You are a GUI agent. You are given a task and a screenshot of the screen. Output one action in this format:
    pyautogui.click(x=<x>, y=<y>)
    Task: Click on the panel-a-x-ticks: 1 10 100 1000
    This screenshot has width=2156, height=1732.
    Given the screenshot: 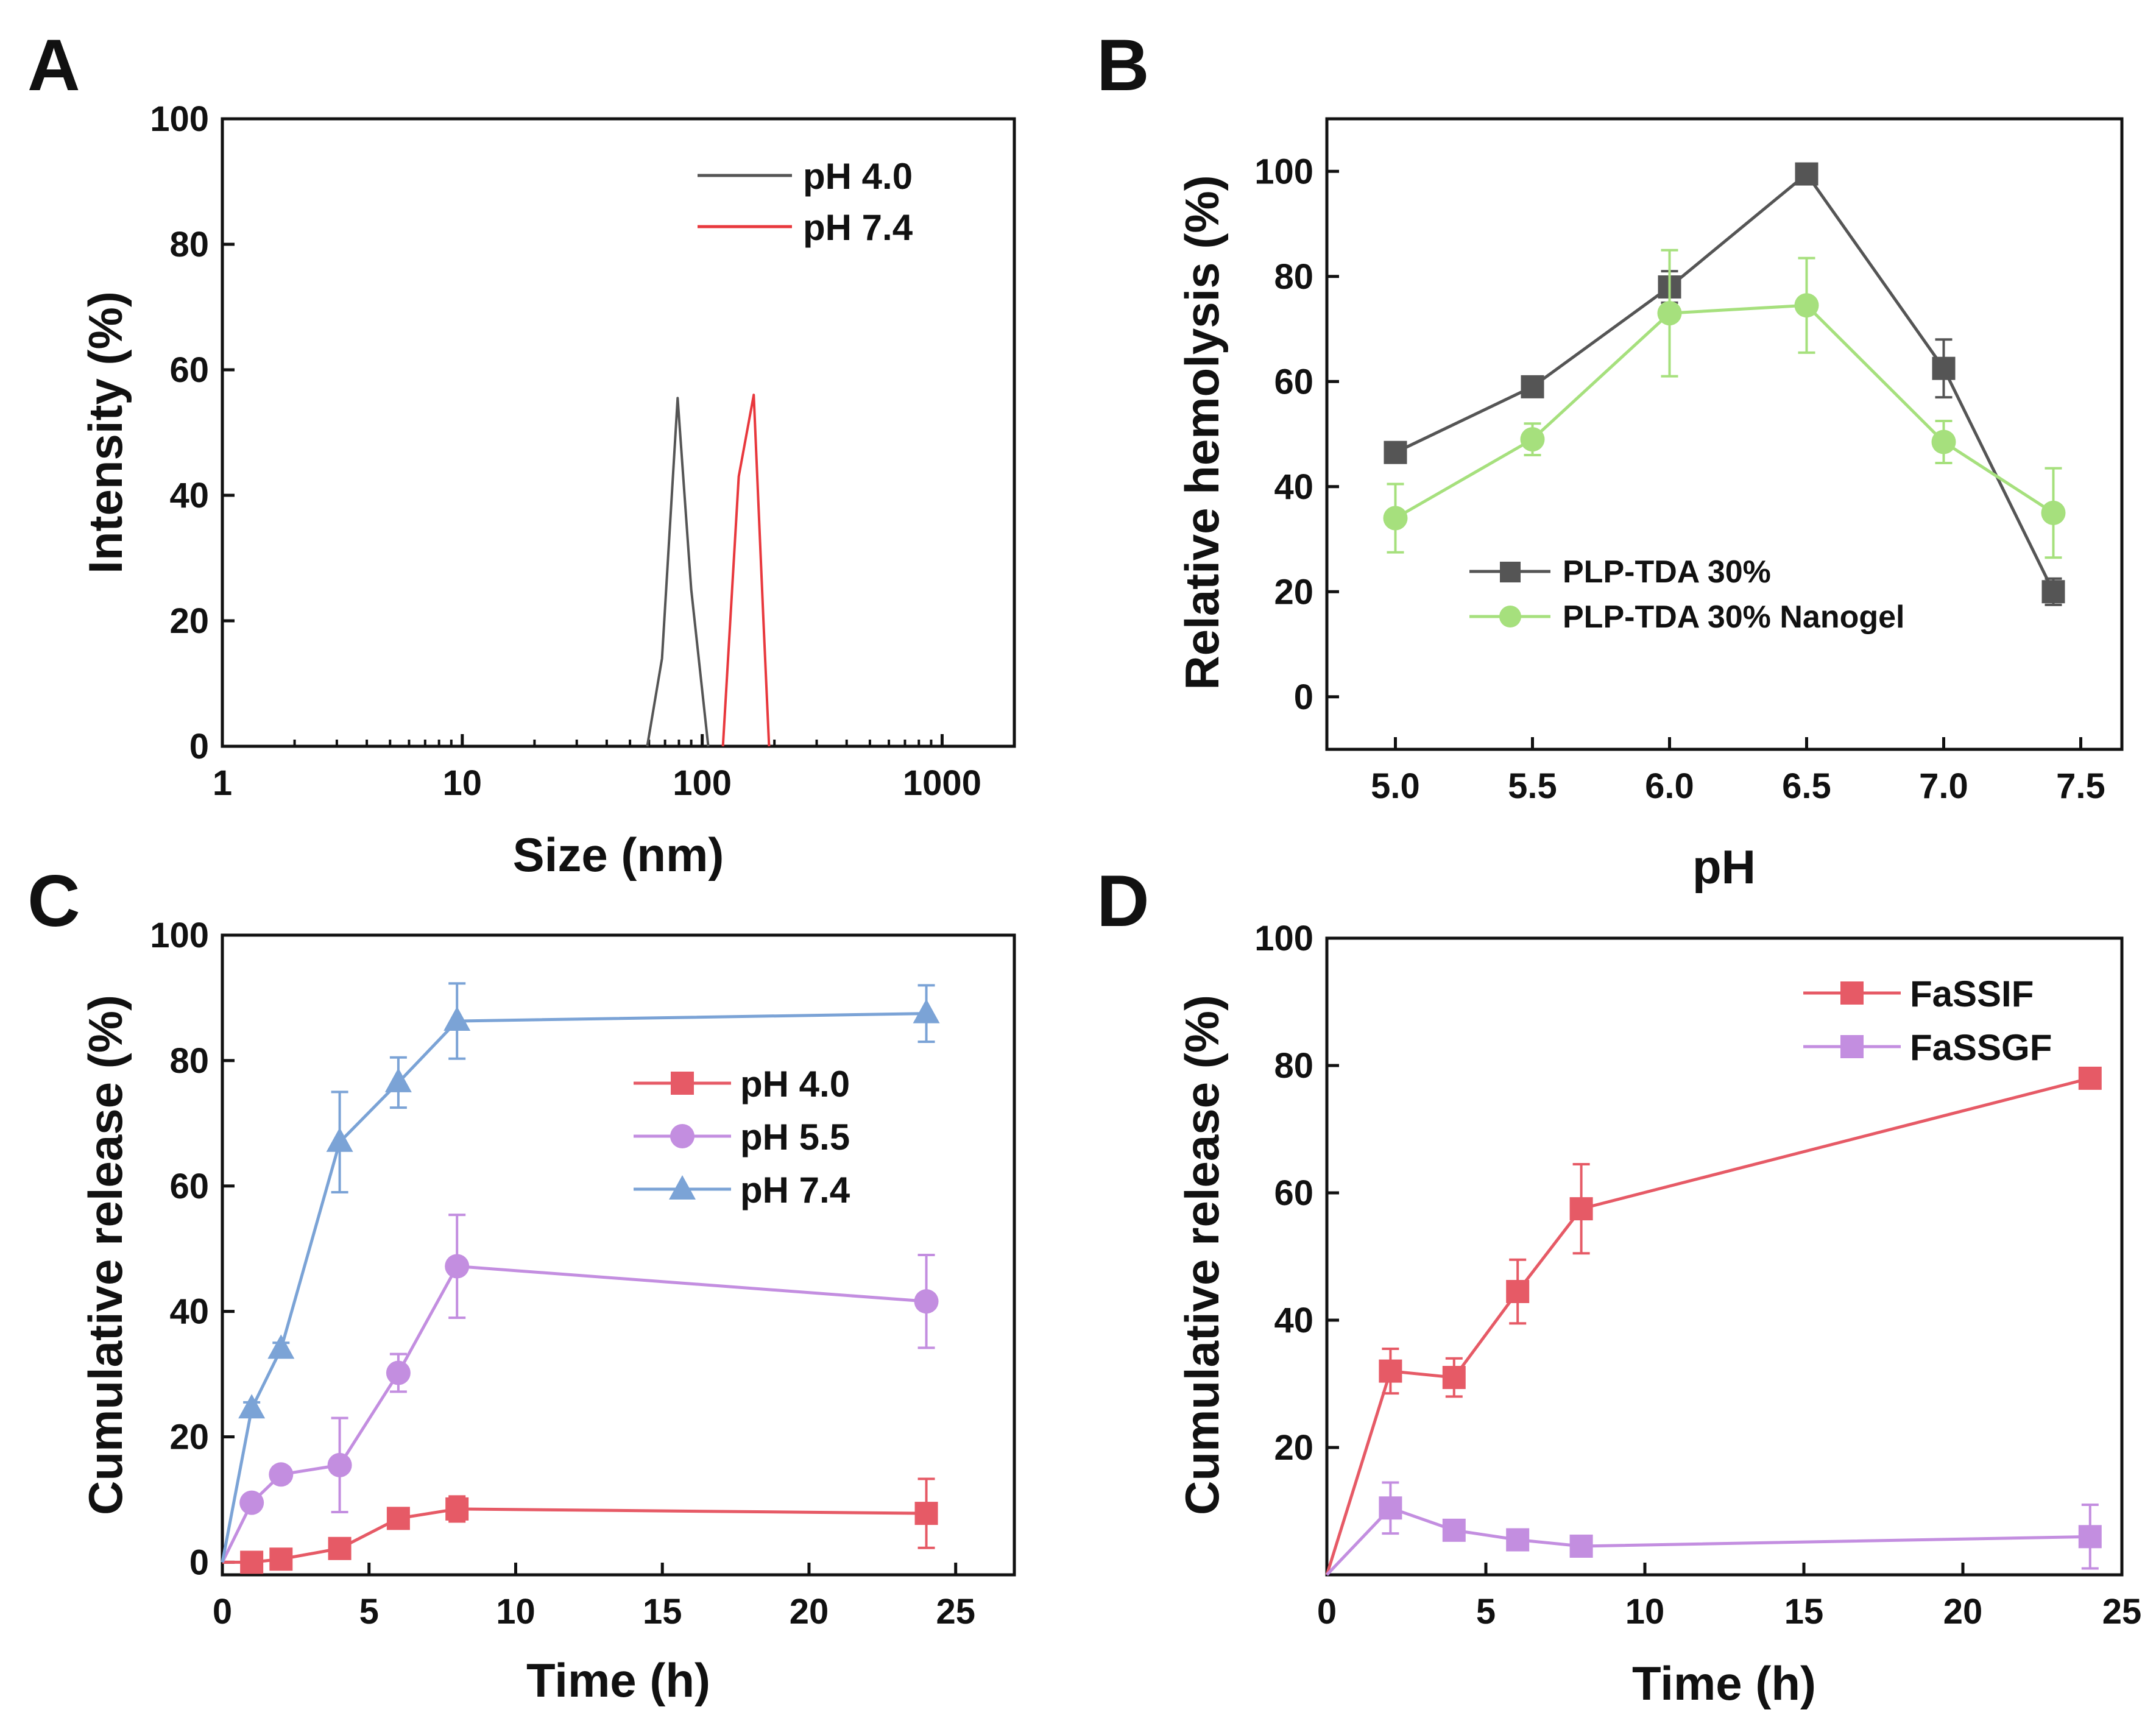 What is the action you would take?
    pyautogui.click(x=615, y=768)
    